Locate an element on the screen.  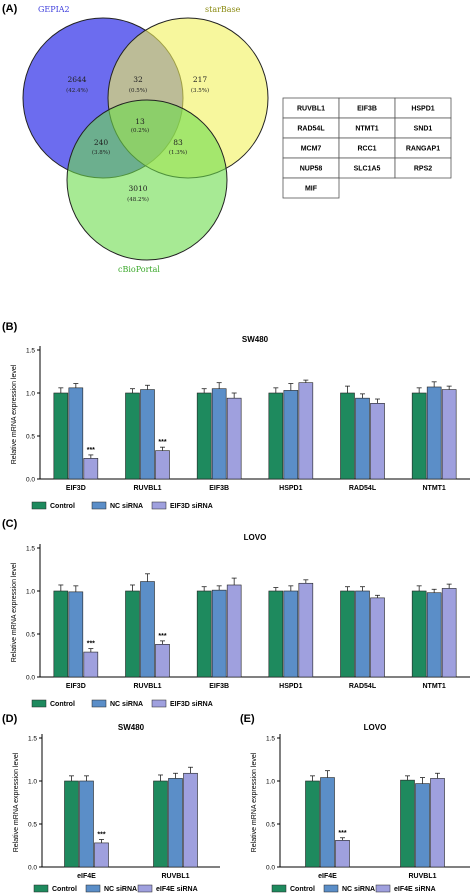
y-tick-label: 1.0 is located at coordinates (30, 591).